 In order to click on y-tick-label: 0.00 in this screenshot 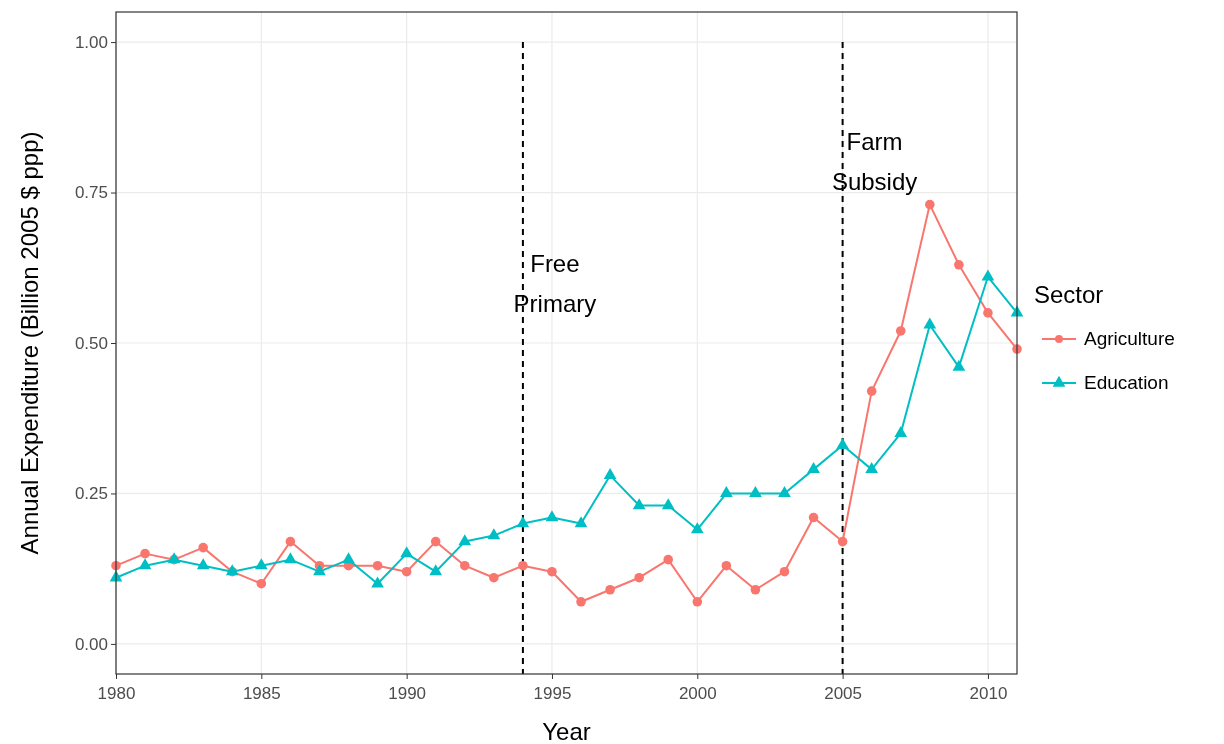, I will do `click(91, 644)`.